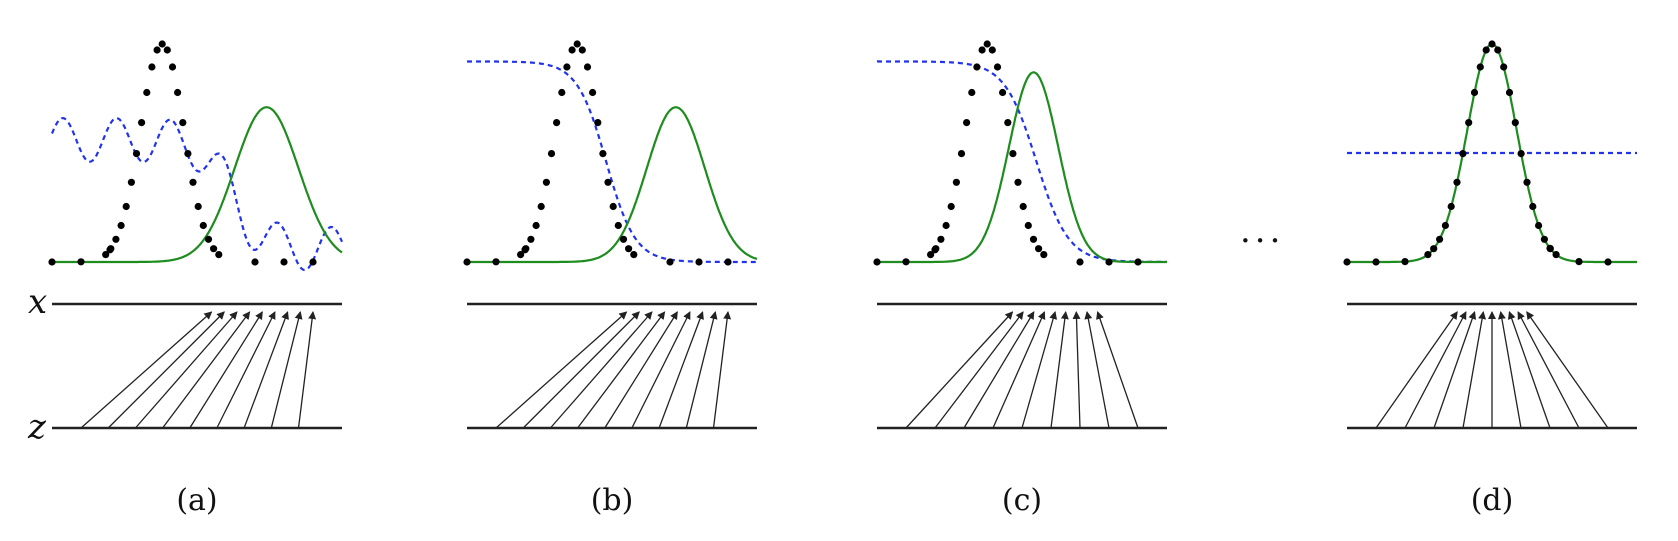  Describe the element at coordinates (612, 500) in the screenshot. I see `panel-caption: (b)` at that location.